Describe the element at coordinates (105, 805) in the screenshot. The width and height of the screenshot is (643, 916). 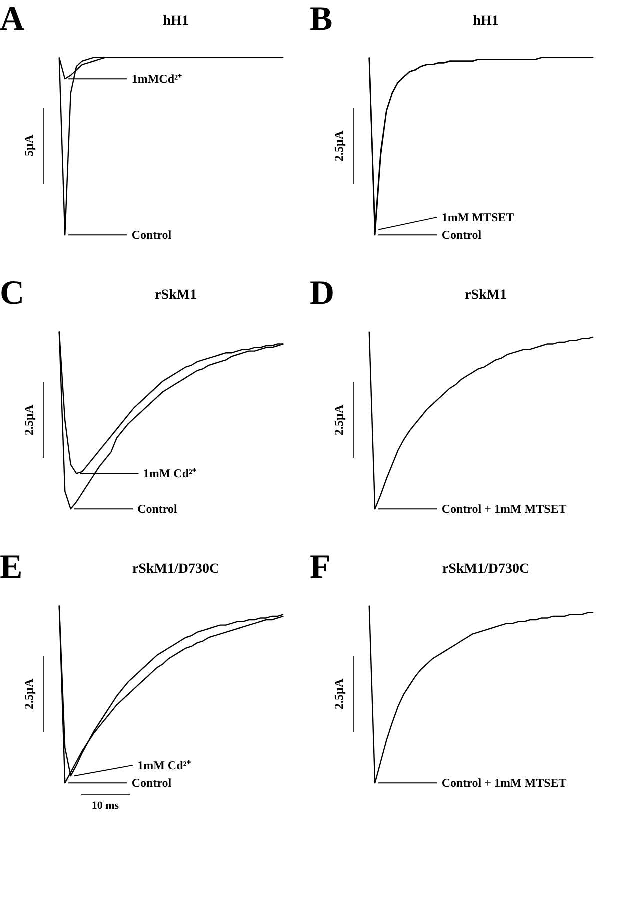
I see `text: 10 ms` at that location.